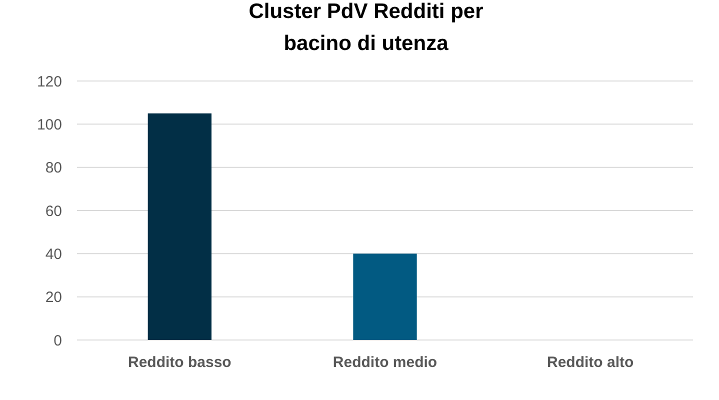 The height and width of the screenshot is (400, 719). I want to click on chart-title: Cluster PdV Redditi per bacino di utenza, so click(366, 27).